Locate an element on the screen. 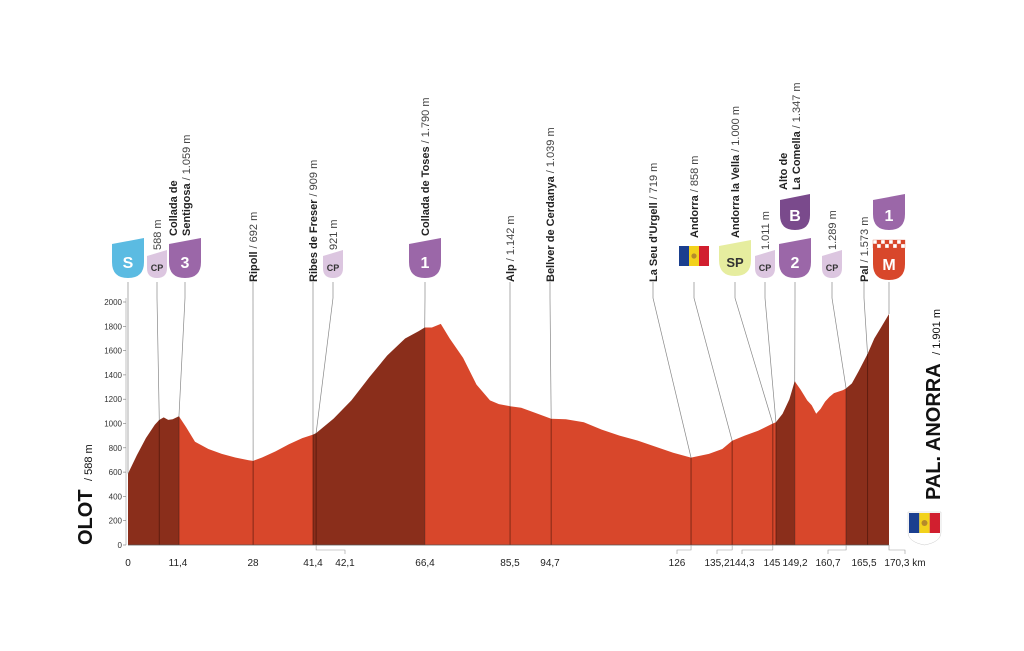  kom-category-text: 2 is located at coordinates (795, 263).